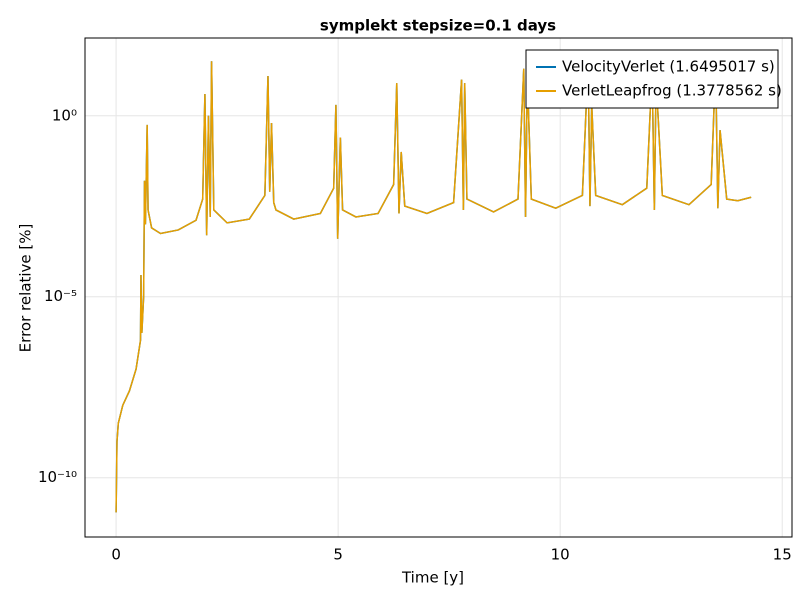 The image size is (800, 600). What do you see at coordinates (652, 79) in the screenshot?
I see `legend-box` at bounding box center [652, 79].